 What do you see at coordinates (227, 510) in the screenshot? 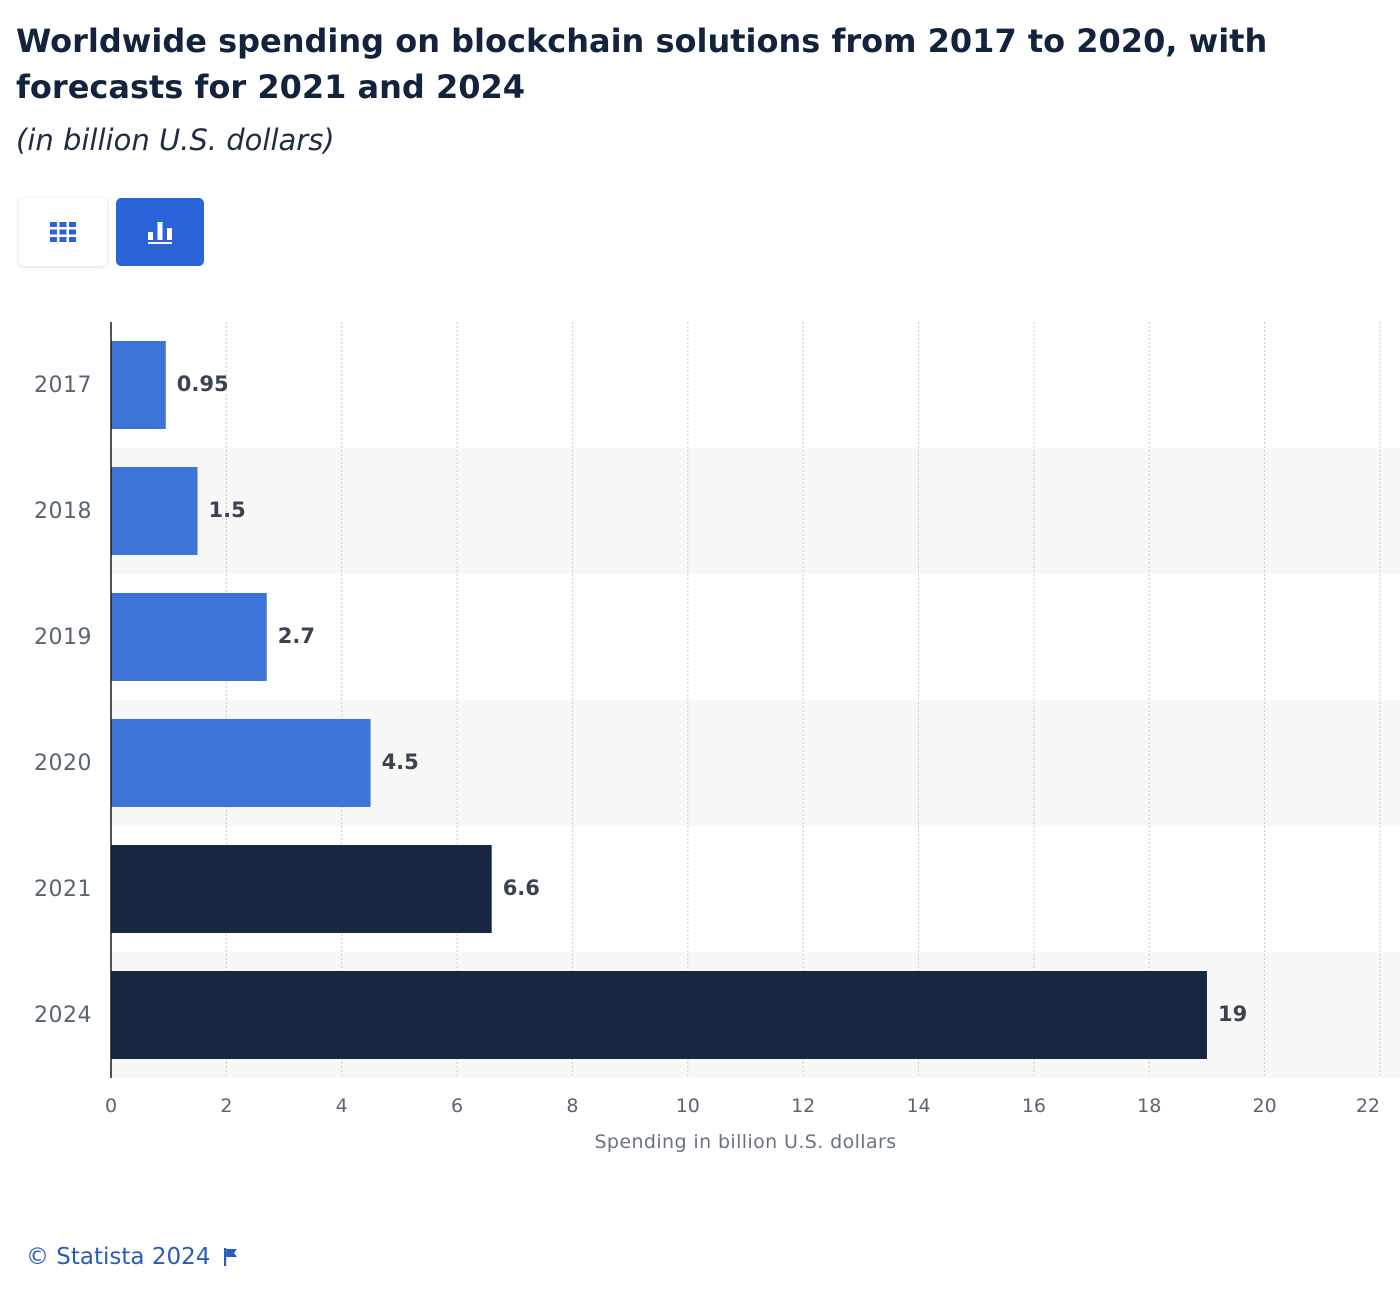
I see `value-label-2018: 1.5` at bounding box center [227, 510].